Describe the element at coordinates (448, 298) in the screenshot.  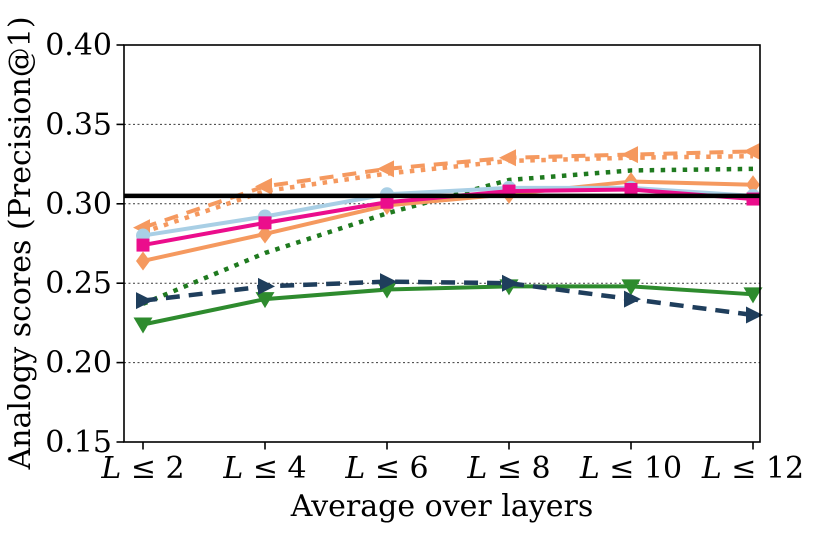
I see `series-line-navy-dashed` at that location.